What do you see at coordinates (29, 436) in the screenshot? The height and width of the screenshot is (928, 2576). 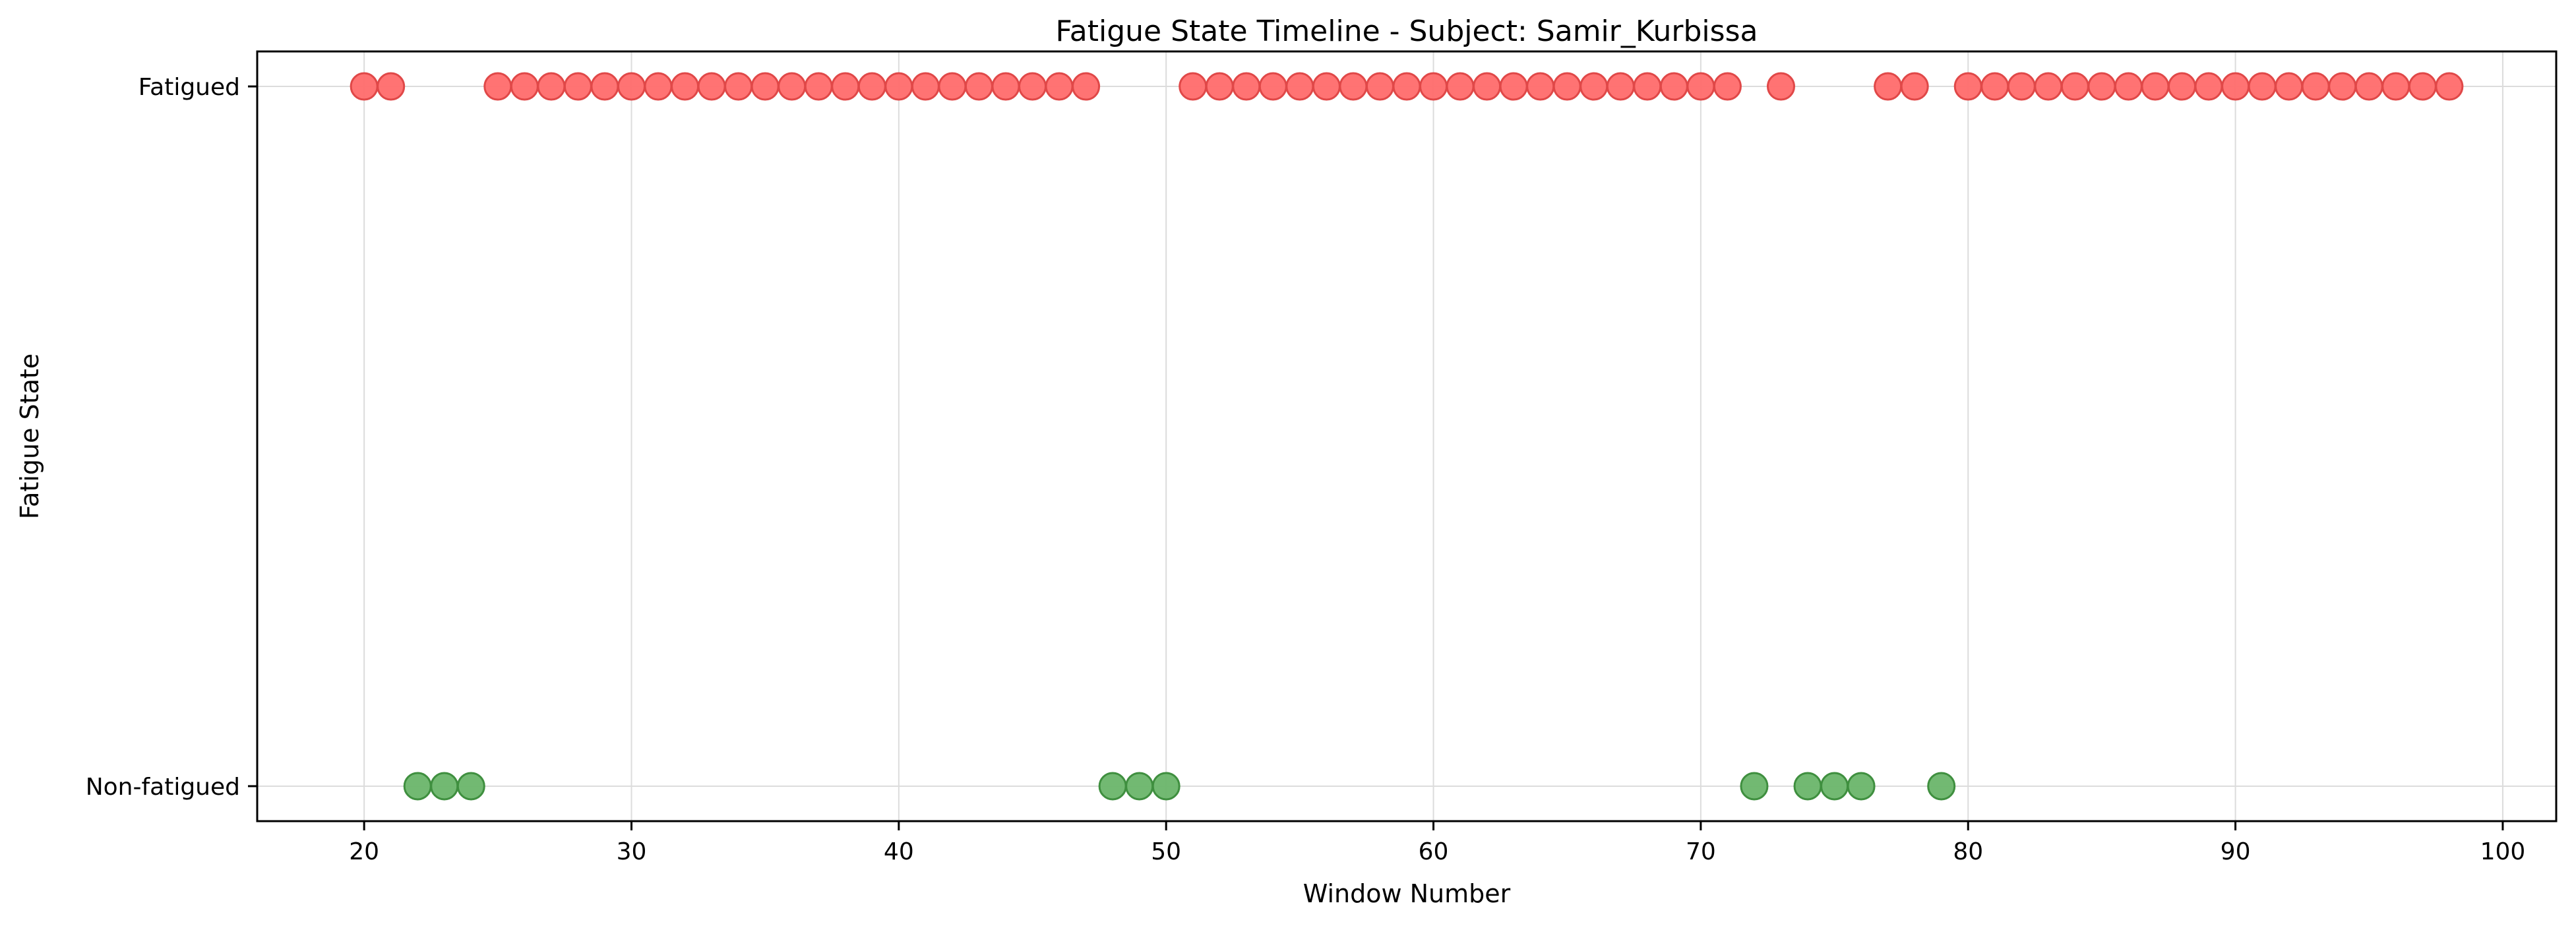 I see `y-axis-label: Fatigue State` at bounding box center [29, 436].